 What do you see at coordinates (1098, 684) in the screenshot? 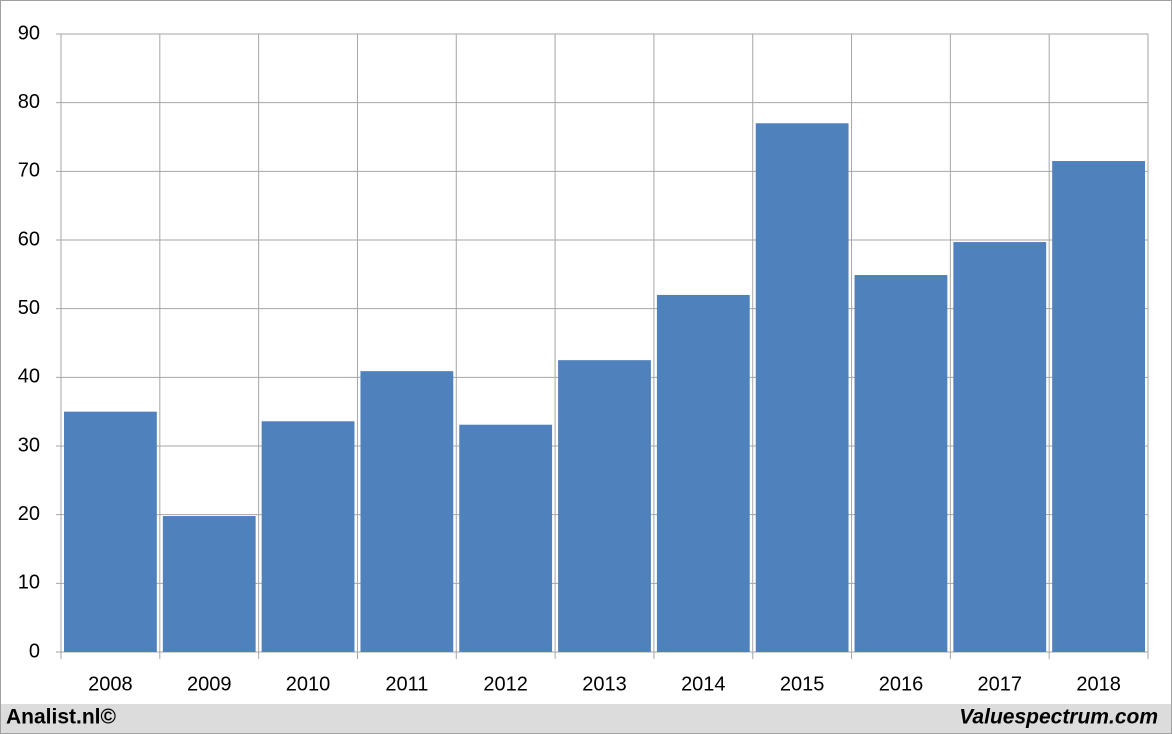
I see `x-tick-label: 2018` at bounding box center [1098, 684].